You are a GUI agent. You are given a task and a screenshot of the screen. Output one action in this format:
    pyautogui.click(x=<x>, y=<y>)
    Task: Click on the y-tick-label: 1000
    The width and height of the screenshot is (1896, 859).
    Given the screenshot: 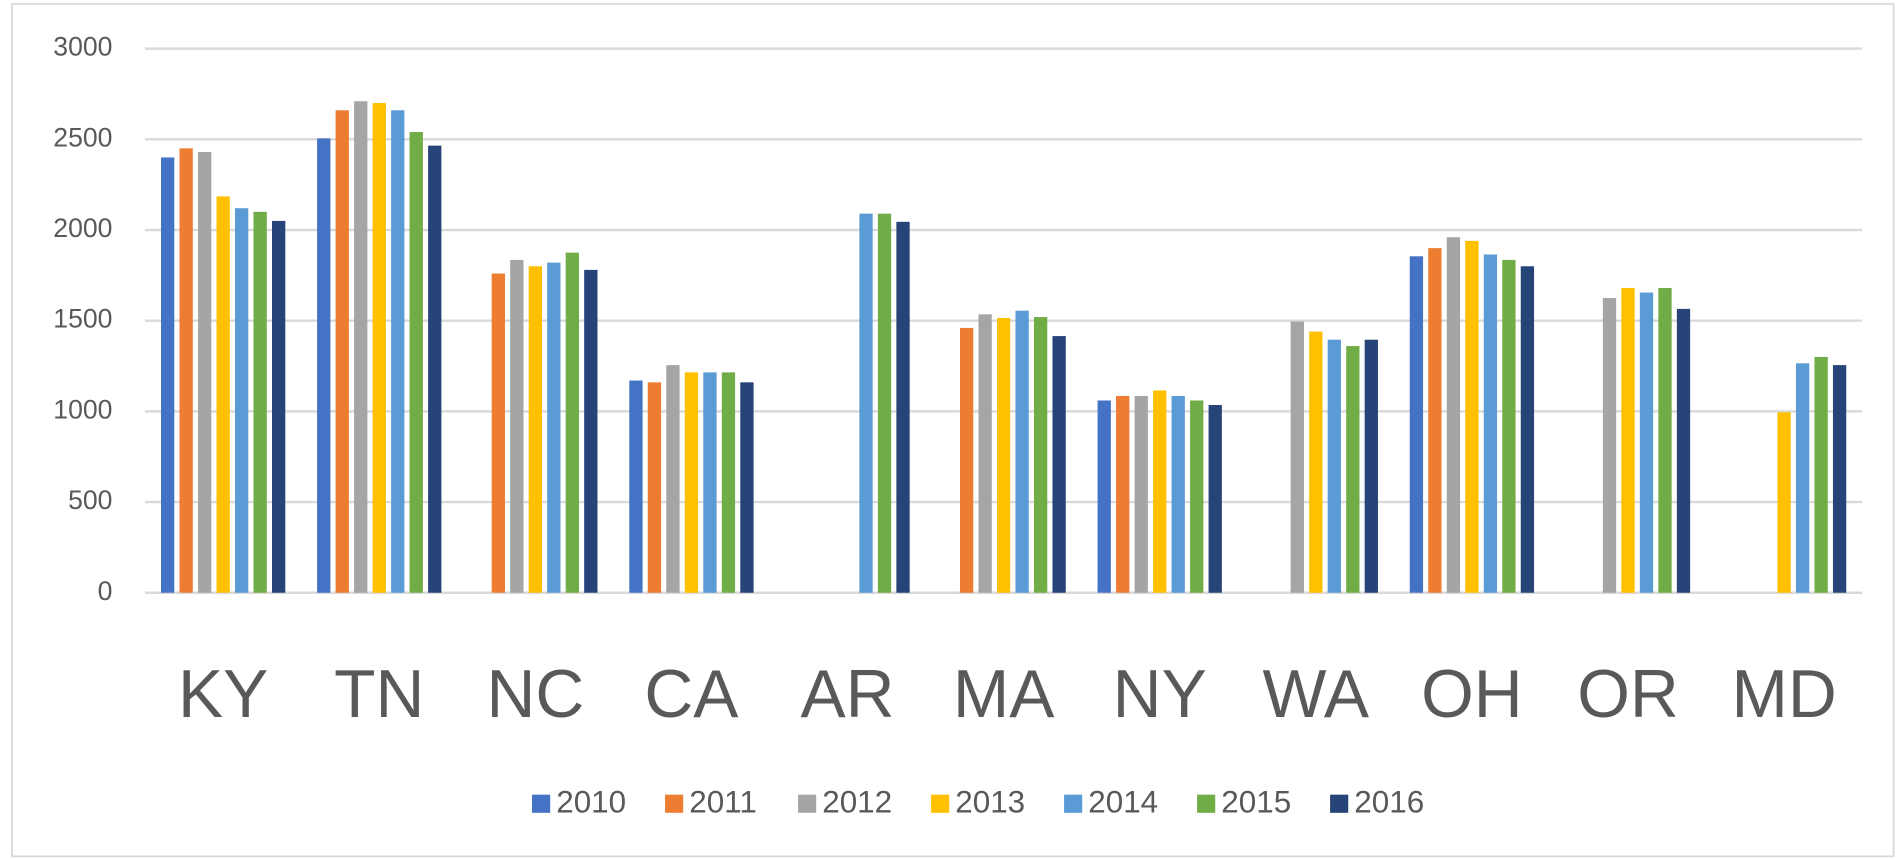 What is the action you would take?
    pyautogui.click(x=82, y=409)
    